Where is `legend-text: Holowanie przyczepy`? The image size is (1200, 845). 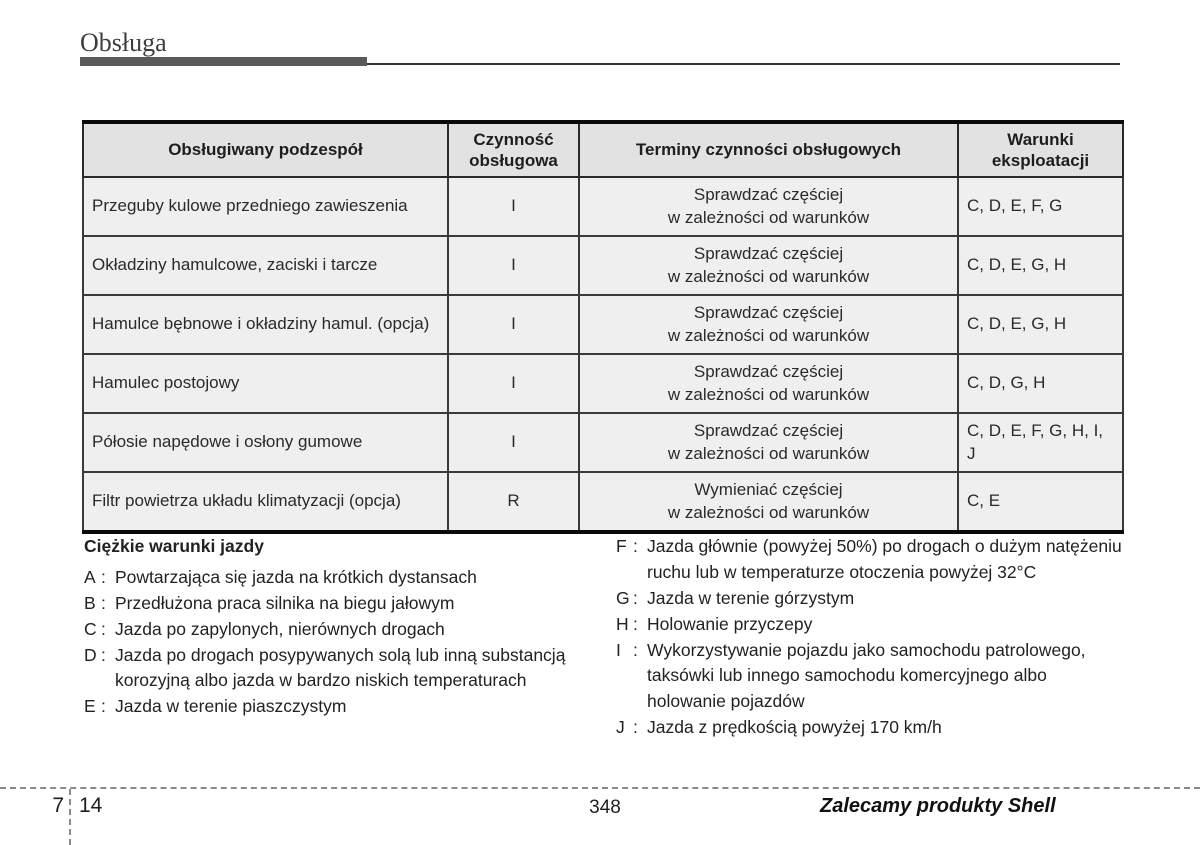
legend-text: Holowanie przyczepy is located at coordinates (730, 623).